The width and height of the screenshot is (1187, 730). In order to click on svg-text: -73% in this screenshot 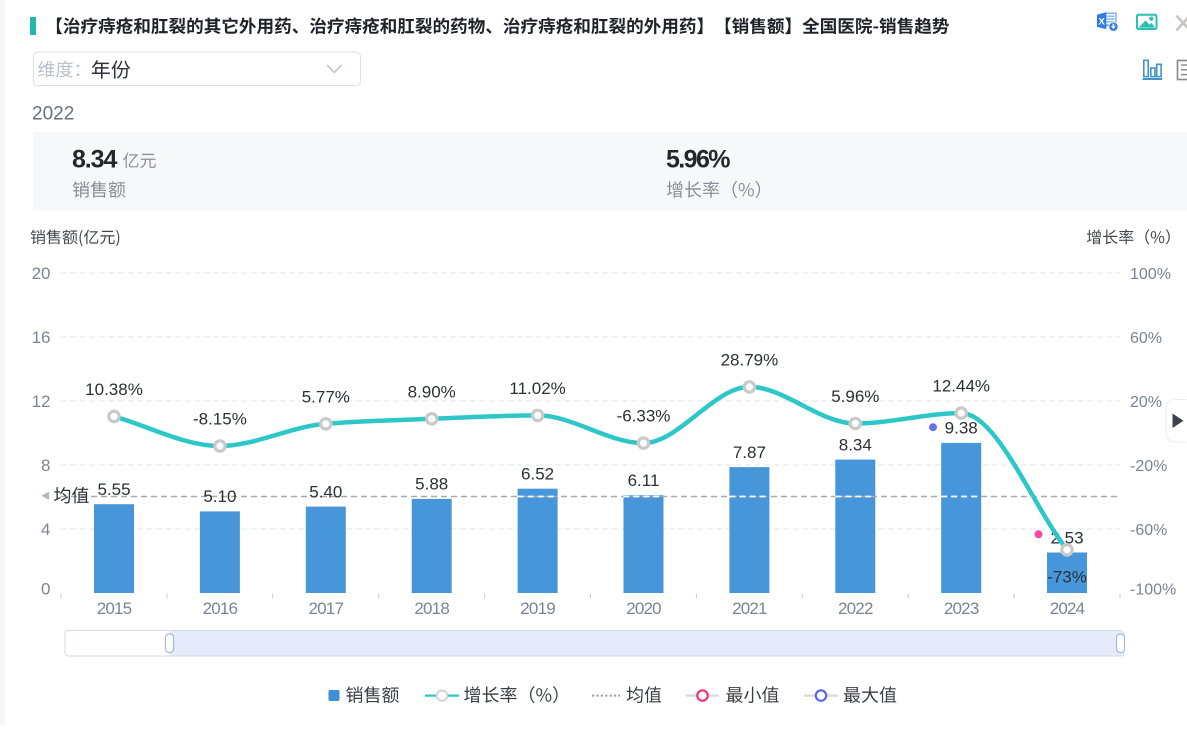, I will do `click(1067, 577)`.